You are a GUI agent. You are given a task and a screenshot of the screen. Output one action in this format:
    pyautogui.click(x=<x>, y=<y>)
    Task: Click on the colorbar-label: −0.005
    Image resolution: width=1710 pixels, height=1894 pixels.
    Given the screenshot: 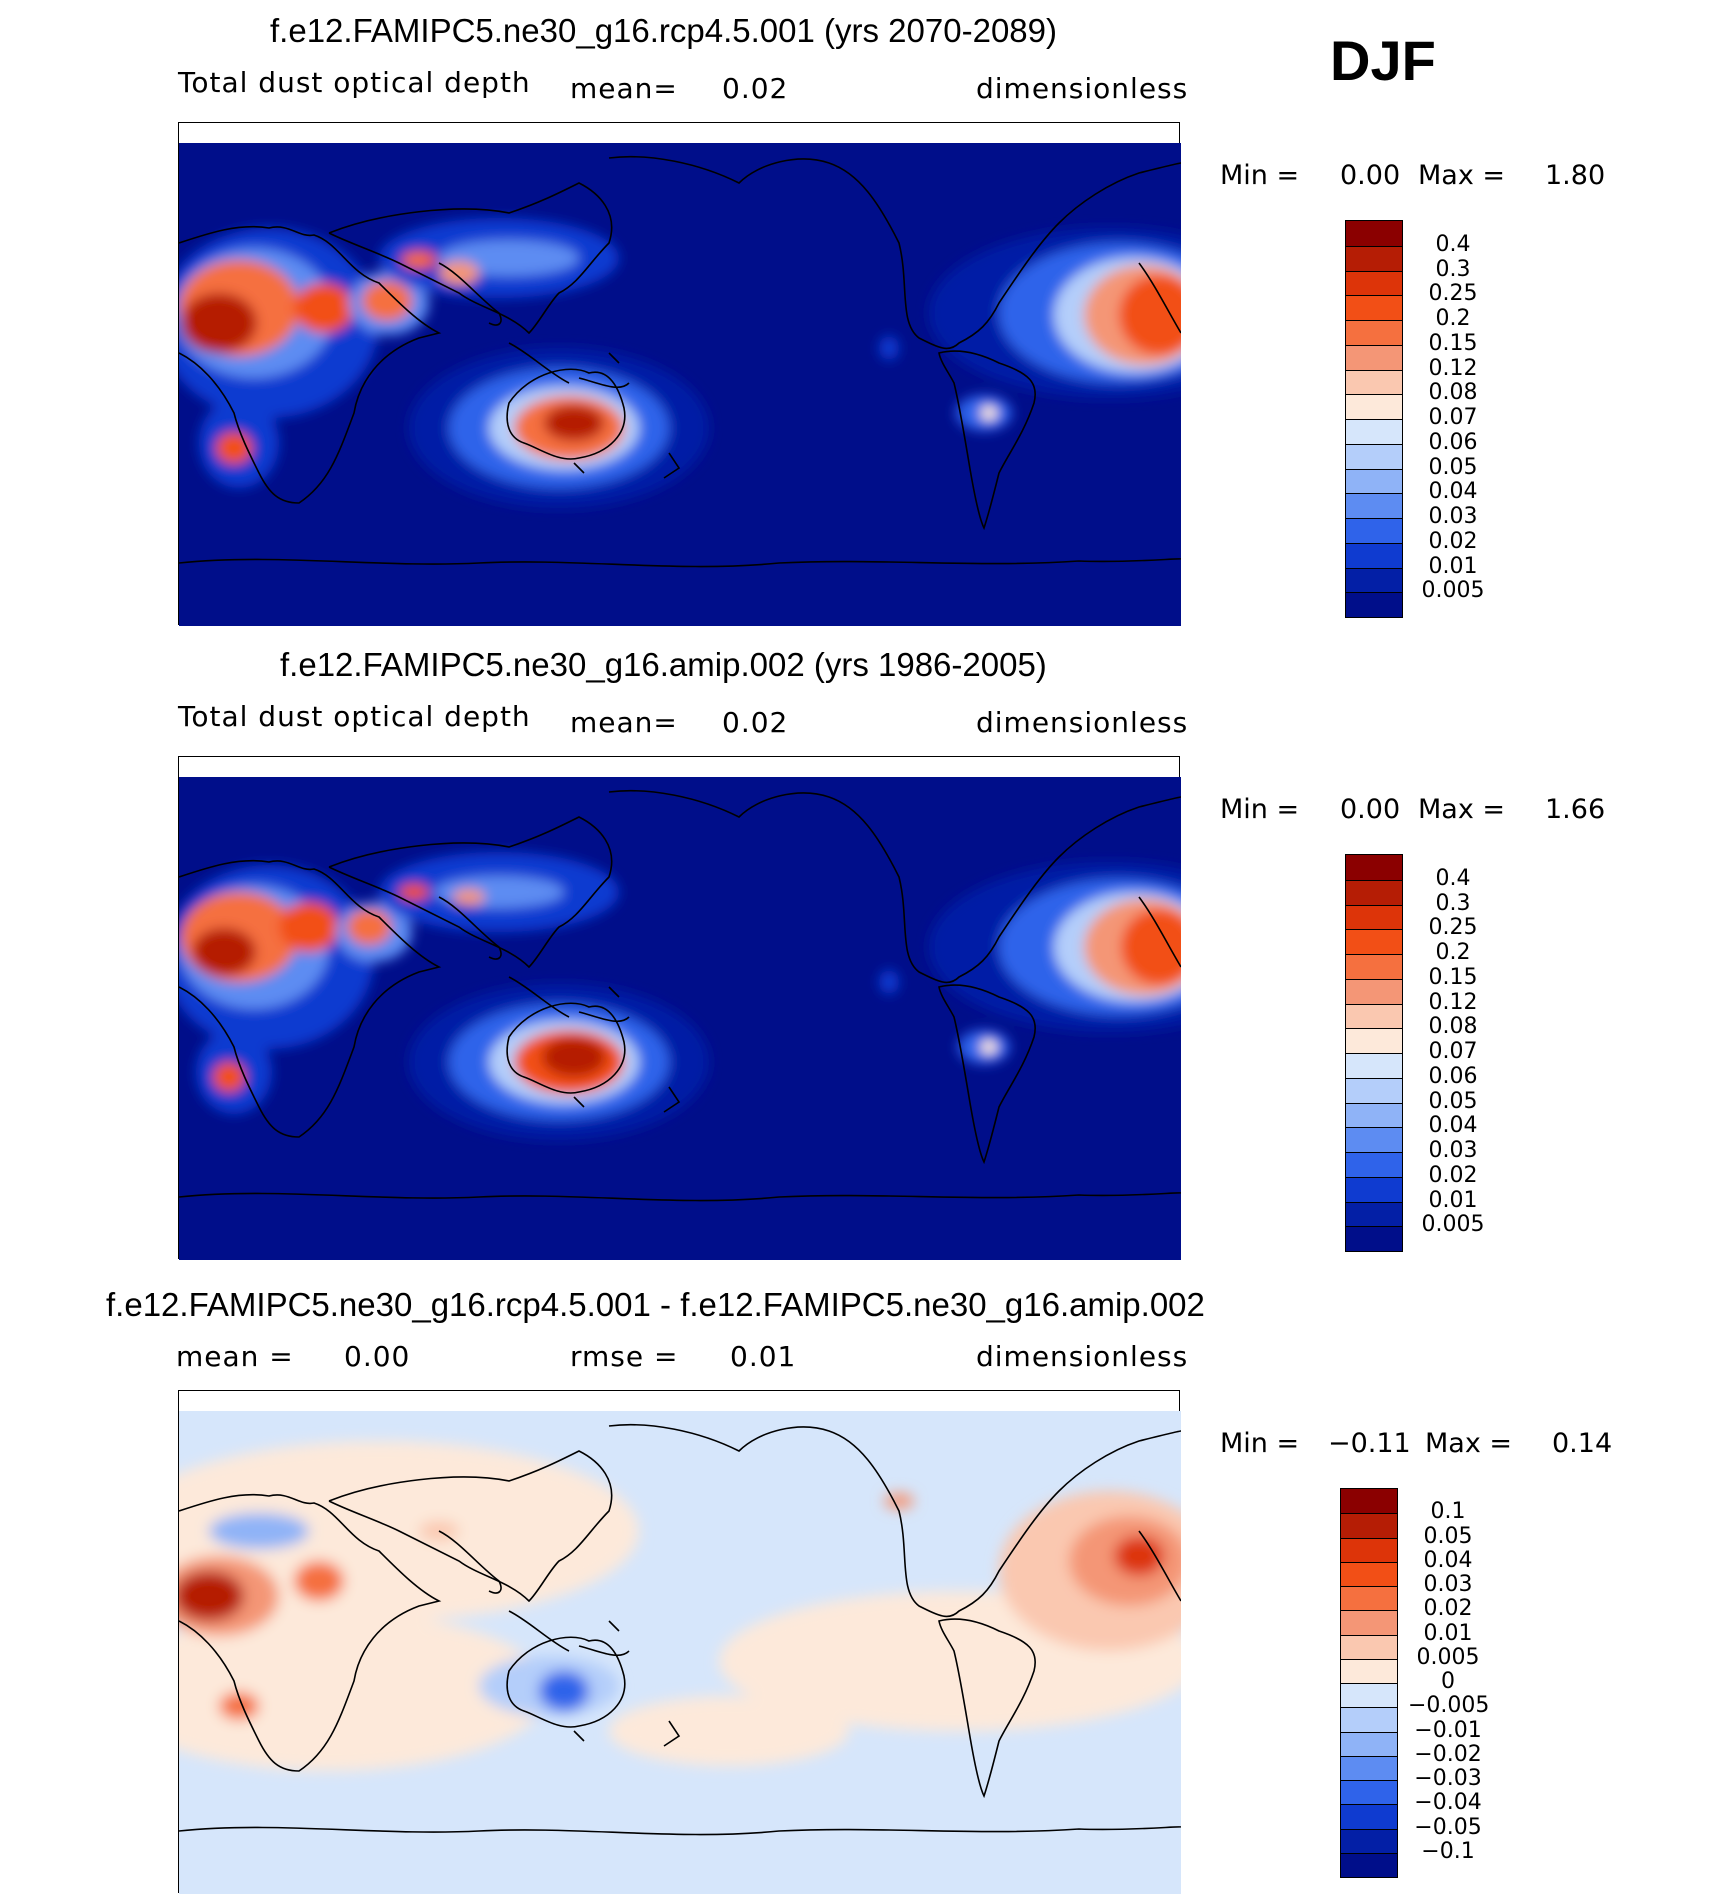 What is the action you would take?
    pyautogui.click(x=1449, y=1706)
    